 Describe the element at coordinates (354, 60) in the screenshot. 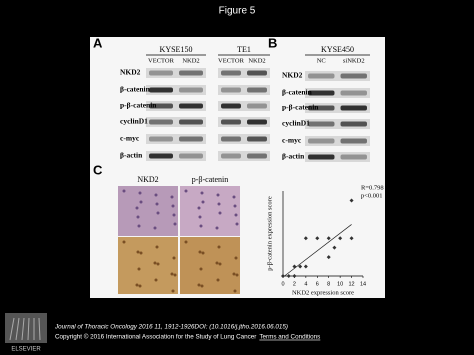

I see `lane-label: siNKD2` at that location.